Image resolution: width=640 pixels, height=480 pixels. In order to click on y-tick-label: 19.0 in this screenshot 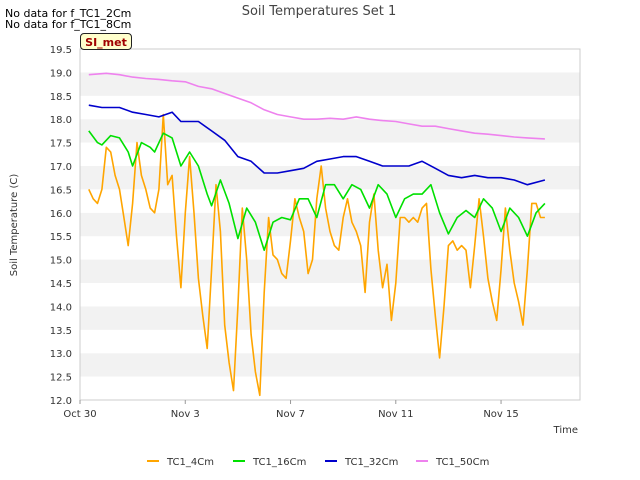, I will do `click(61, 73)`.